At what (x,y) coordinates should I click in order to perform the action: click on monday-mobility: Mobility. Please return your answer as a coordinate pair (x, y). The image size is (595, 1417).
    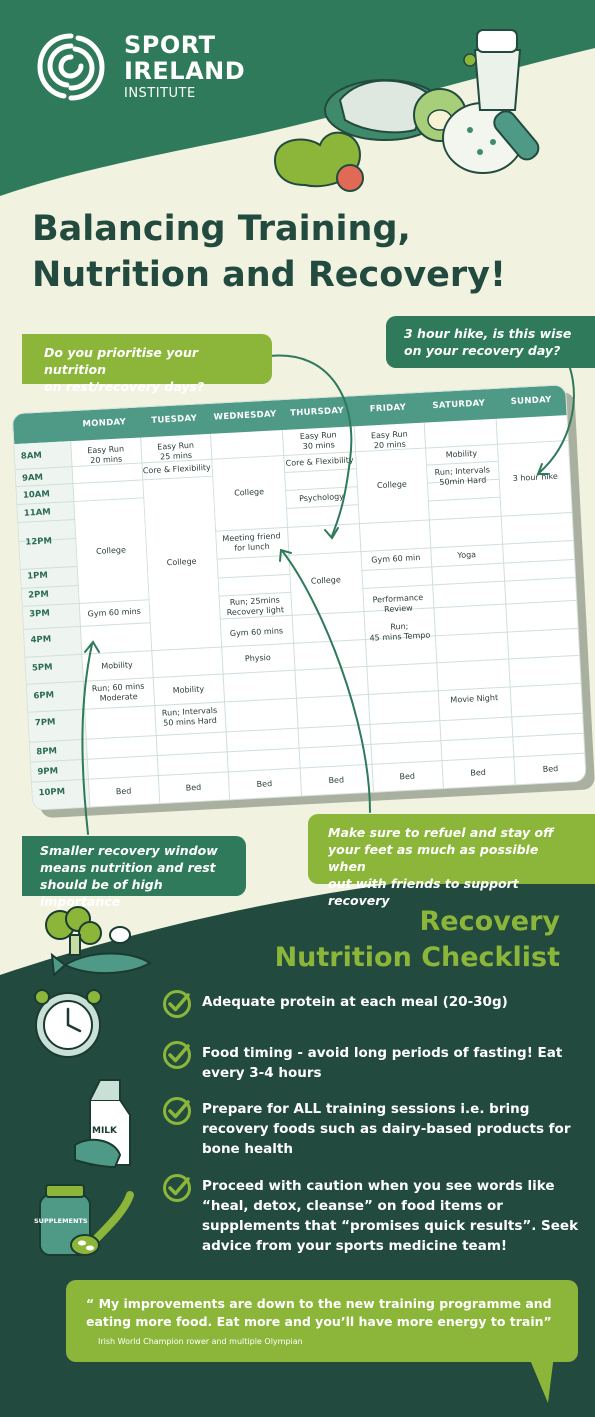
    Looking at the image, I should click on (117, 665).